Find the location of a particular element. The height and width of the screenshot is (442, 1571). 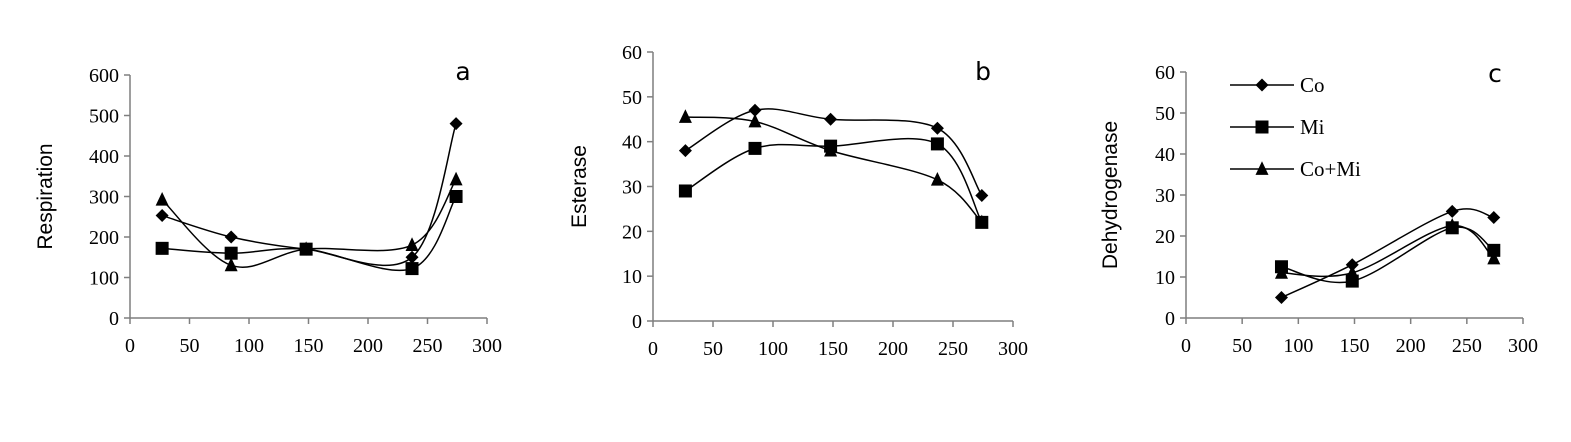

legend-label: Co+Mi is located at coordinates (1330, 169).